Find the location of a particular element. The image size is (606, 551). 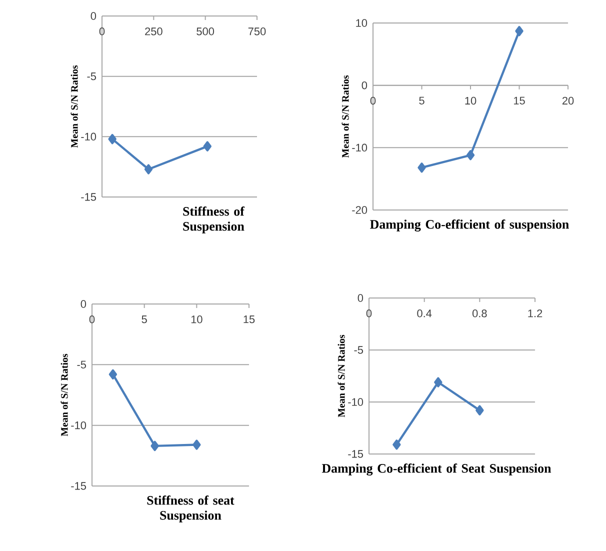

x-tick-label: 250 is located at coordinates (153, 32).